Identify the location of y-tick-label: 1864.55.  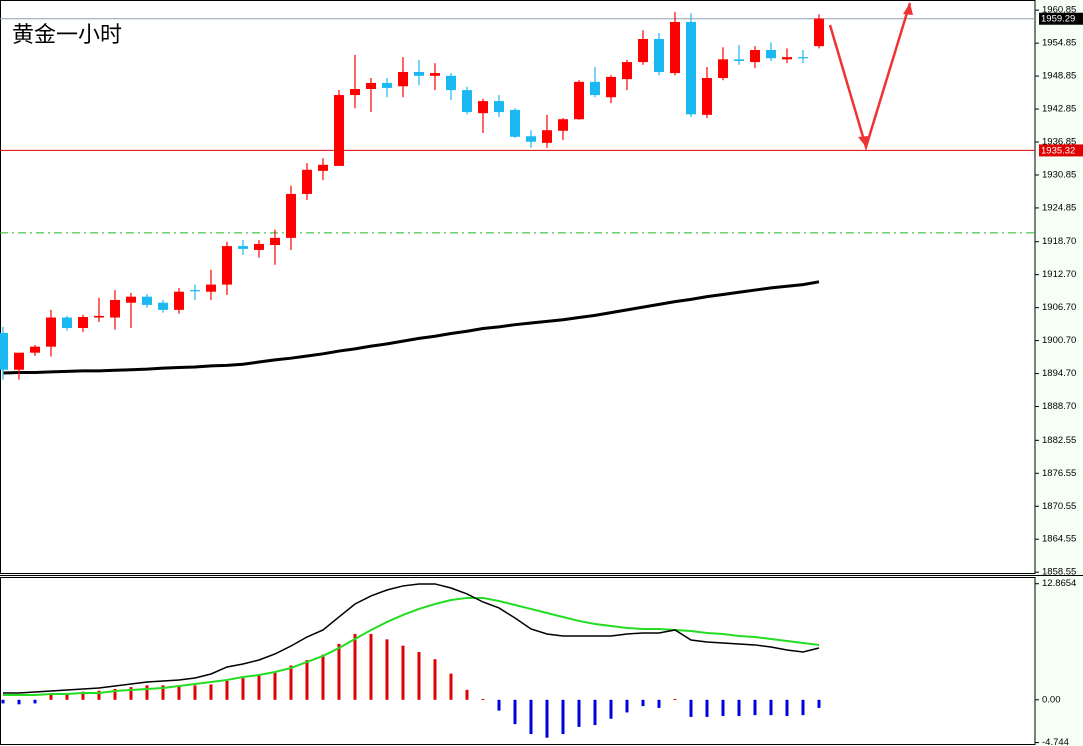
(1059, 539).